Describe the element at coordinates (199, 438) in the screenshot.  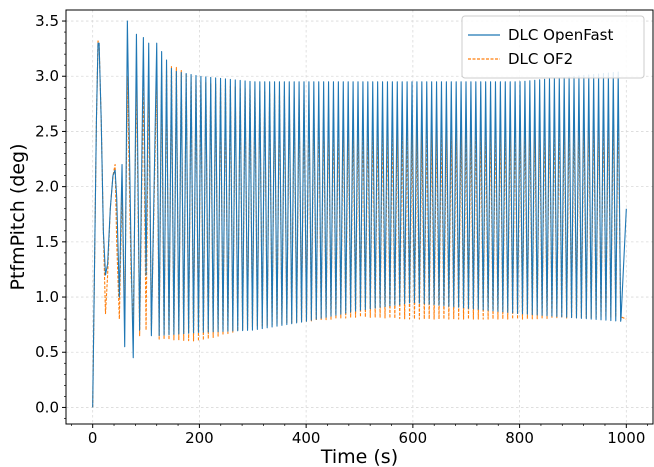
I see `x-tick-label: 200` at that location.